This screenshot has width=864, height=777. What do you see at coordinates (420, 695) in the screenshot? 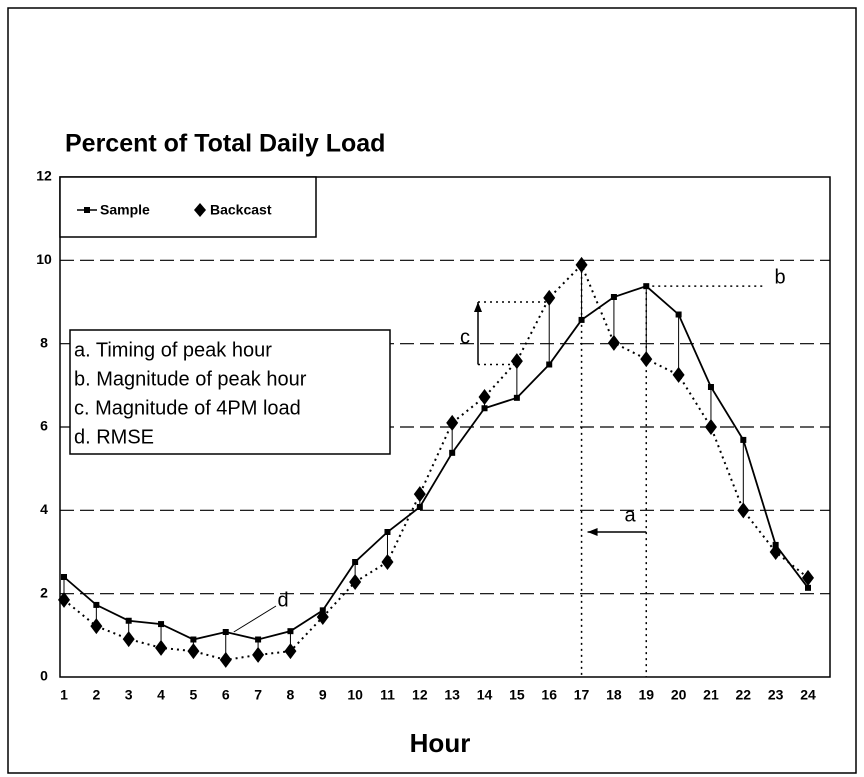
I see `x-tick-label: 12` at bounding box center [420, 695].